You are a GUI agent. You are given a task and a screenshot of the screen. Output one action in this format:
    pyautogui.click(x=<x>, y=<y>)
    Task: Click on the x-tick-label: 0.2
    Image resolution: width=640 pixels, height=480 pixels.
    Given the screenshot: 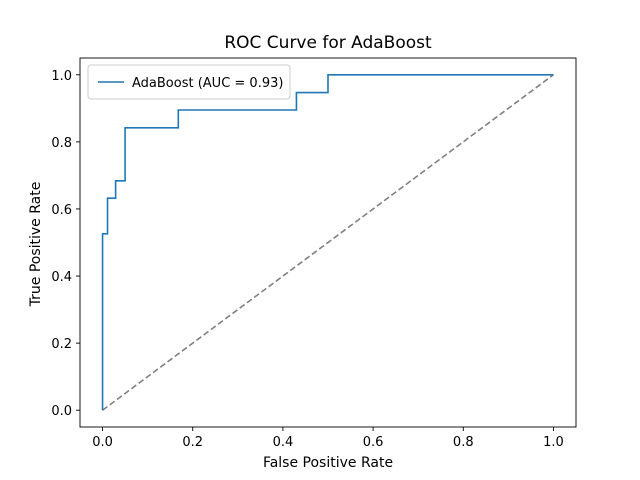 What is the action you would take?
    pyautogui.click(x=192, y=442)
    